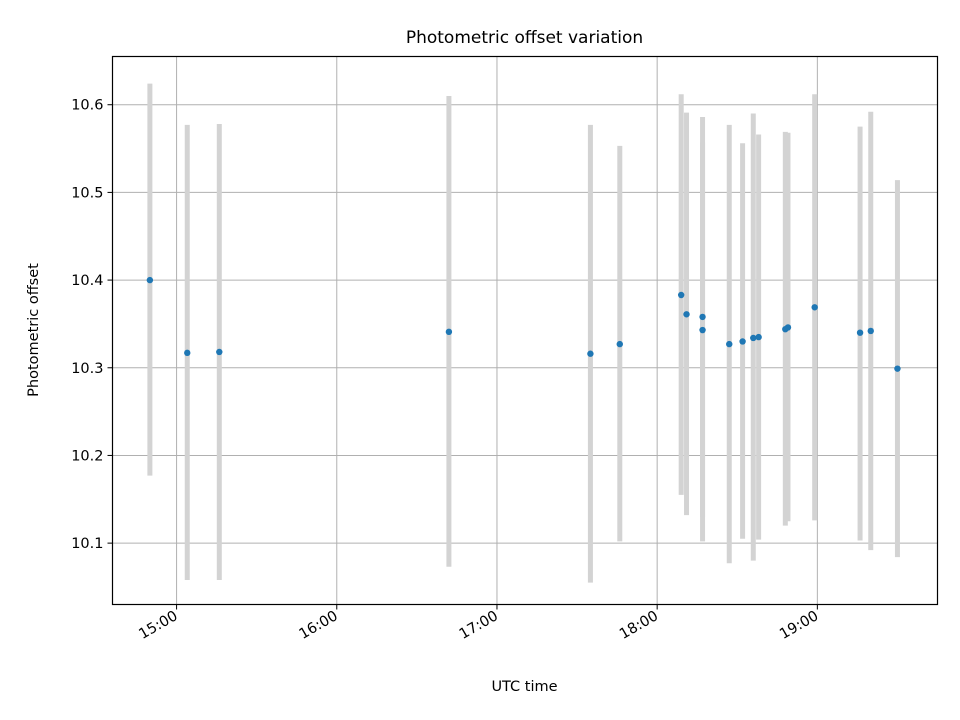 This screenshot has width=960, height=720. Describe the element at coordinates (524, 38) in the screenshot. I see `chart-title: Photometric offset variation` at that location.